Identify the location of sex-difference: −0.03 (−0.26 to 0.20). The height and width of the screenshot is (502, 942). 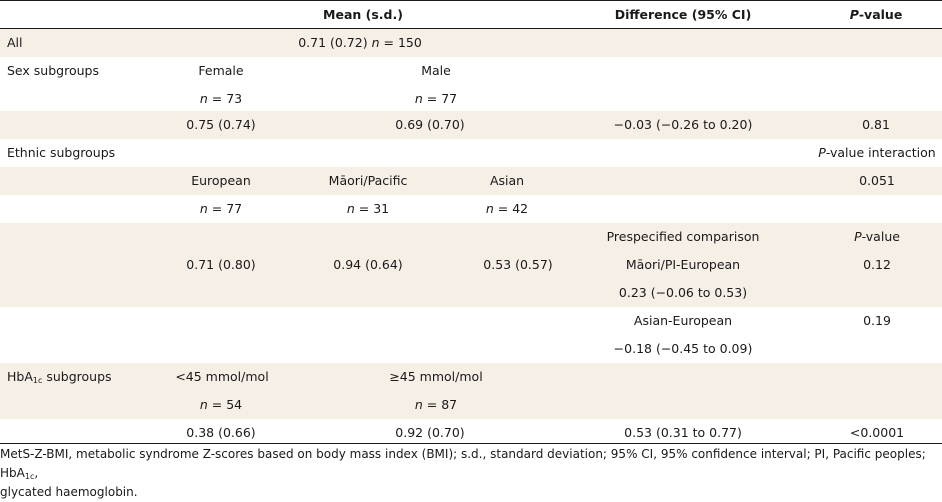
(683, 124).